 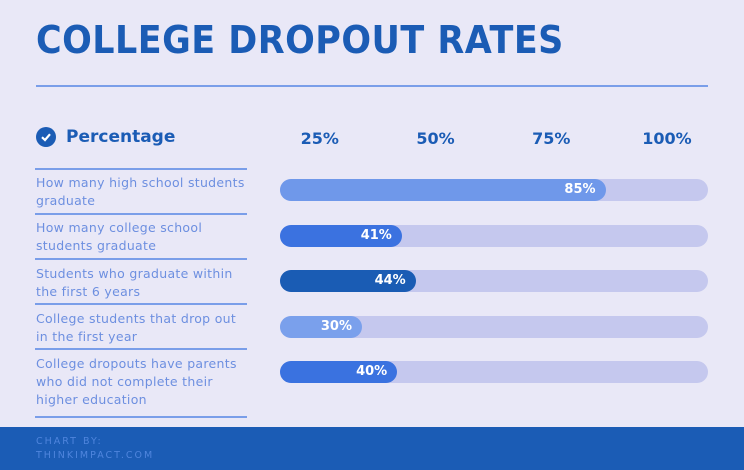 I want to click on bar: 44%, so click(x=348, y=281).